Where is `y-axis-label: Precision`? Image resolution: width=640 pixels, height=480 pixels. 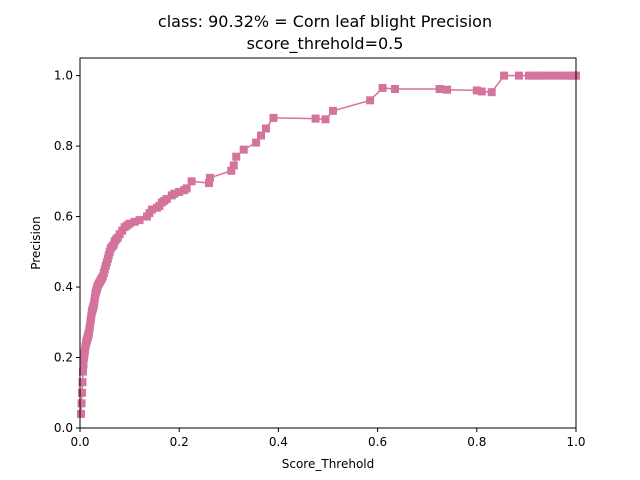
y-axis-label: Precision is located at coordinates (36, 243).